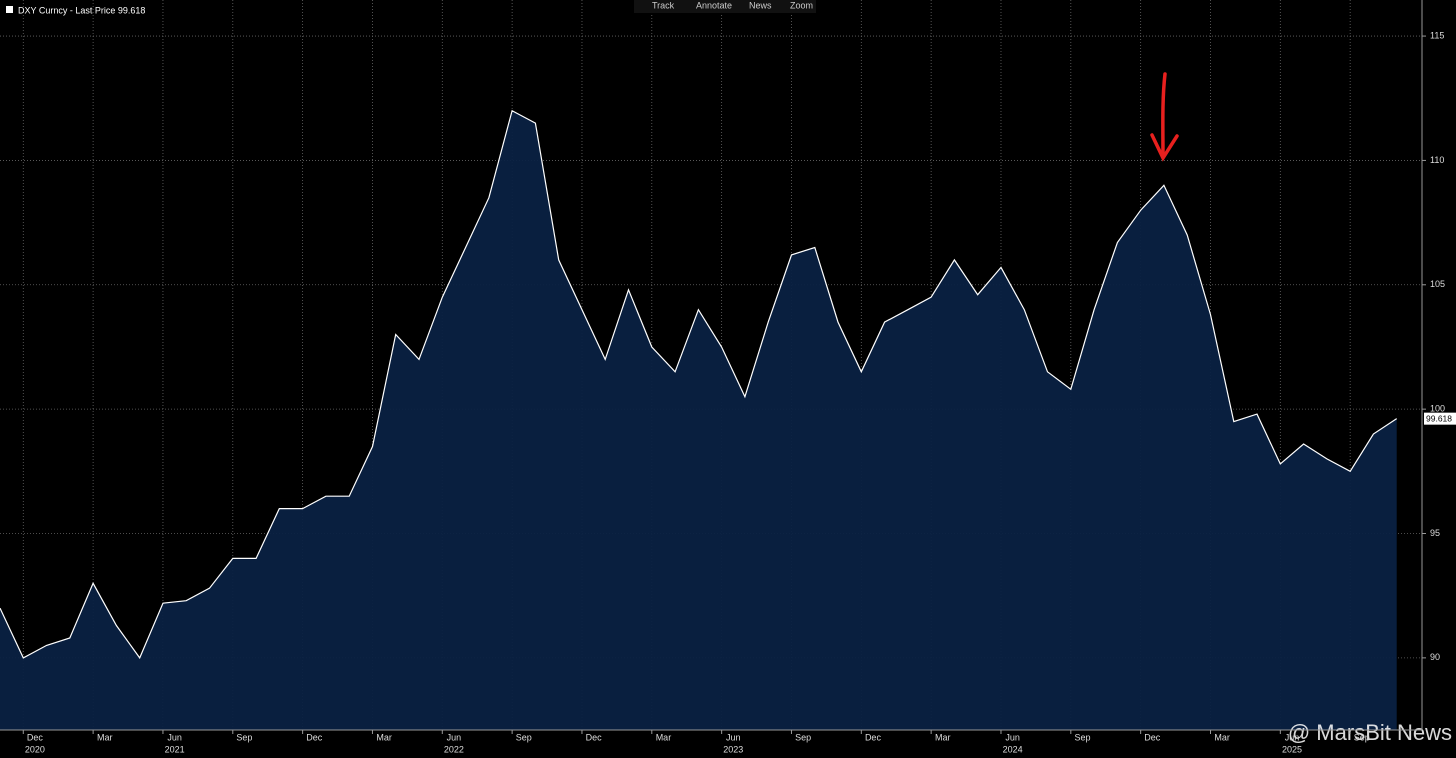  I want to click on annotation-arrow, so click(1164, 117).